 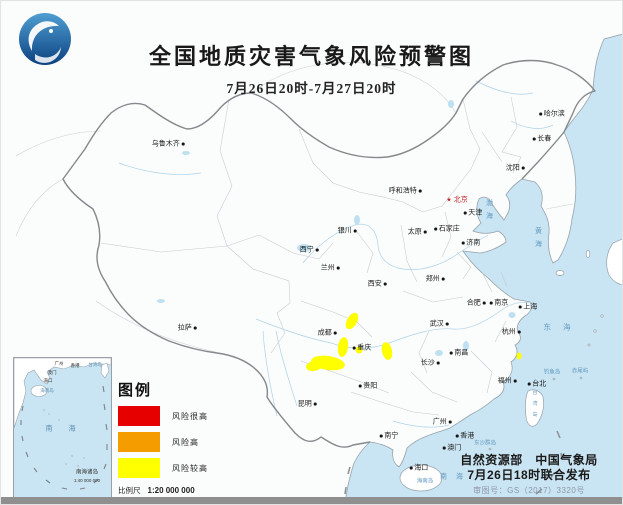 What do you see at coordinates (45, 39) in the screenshot?
I see `cma-logo-icon` at bounding box center [45, 39].